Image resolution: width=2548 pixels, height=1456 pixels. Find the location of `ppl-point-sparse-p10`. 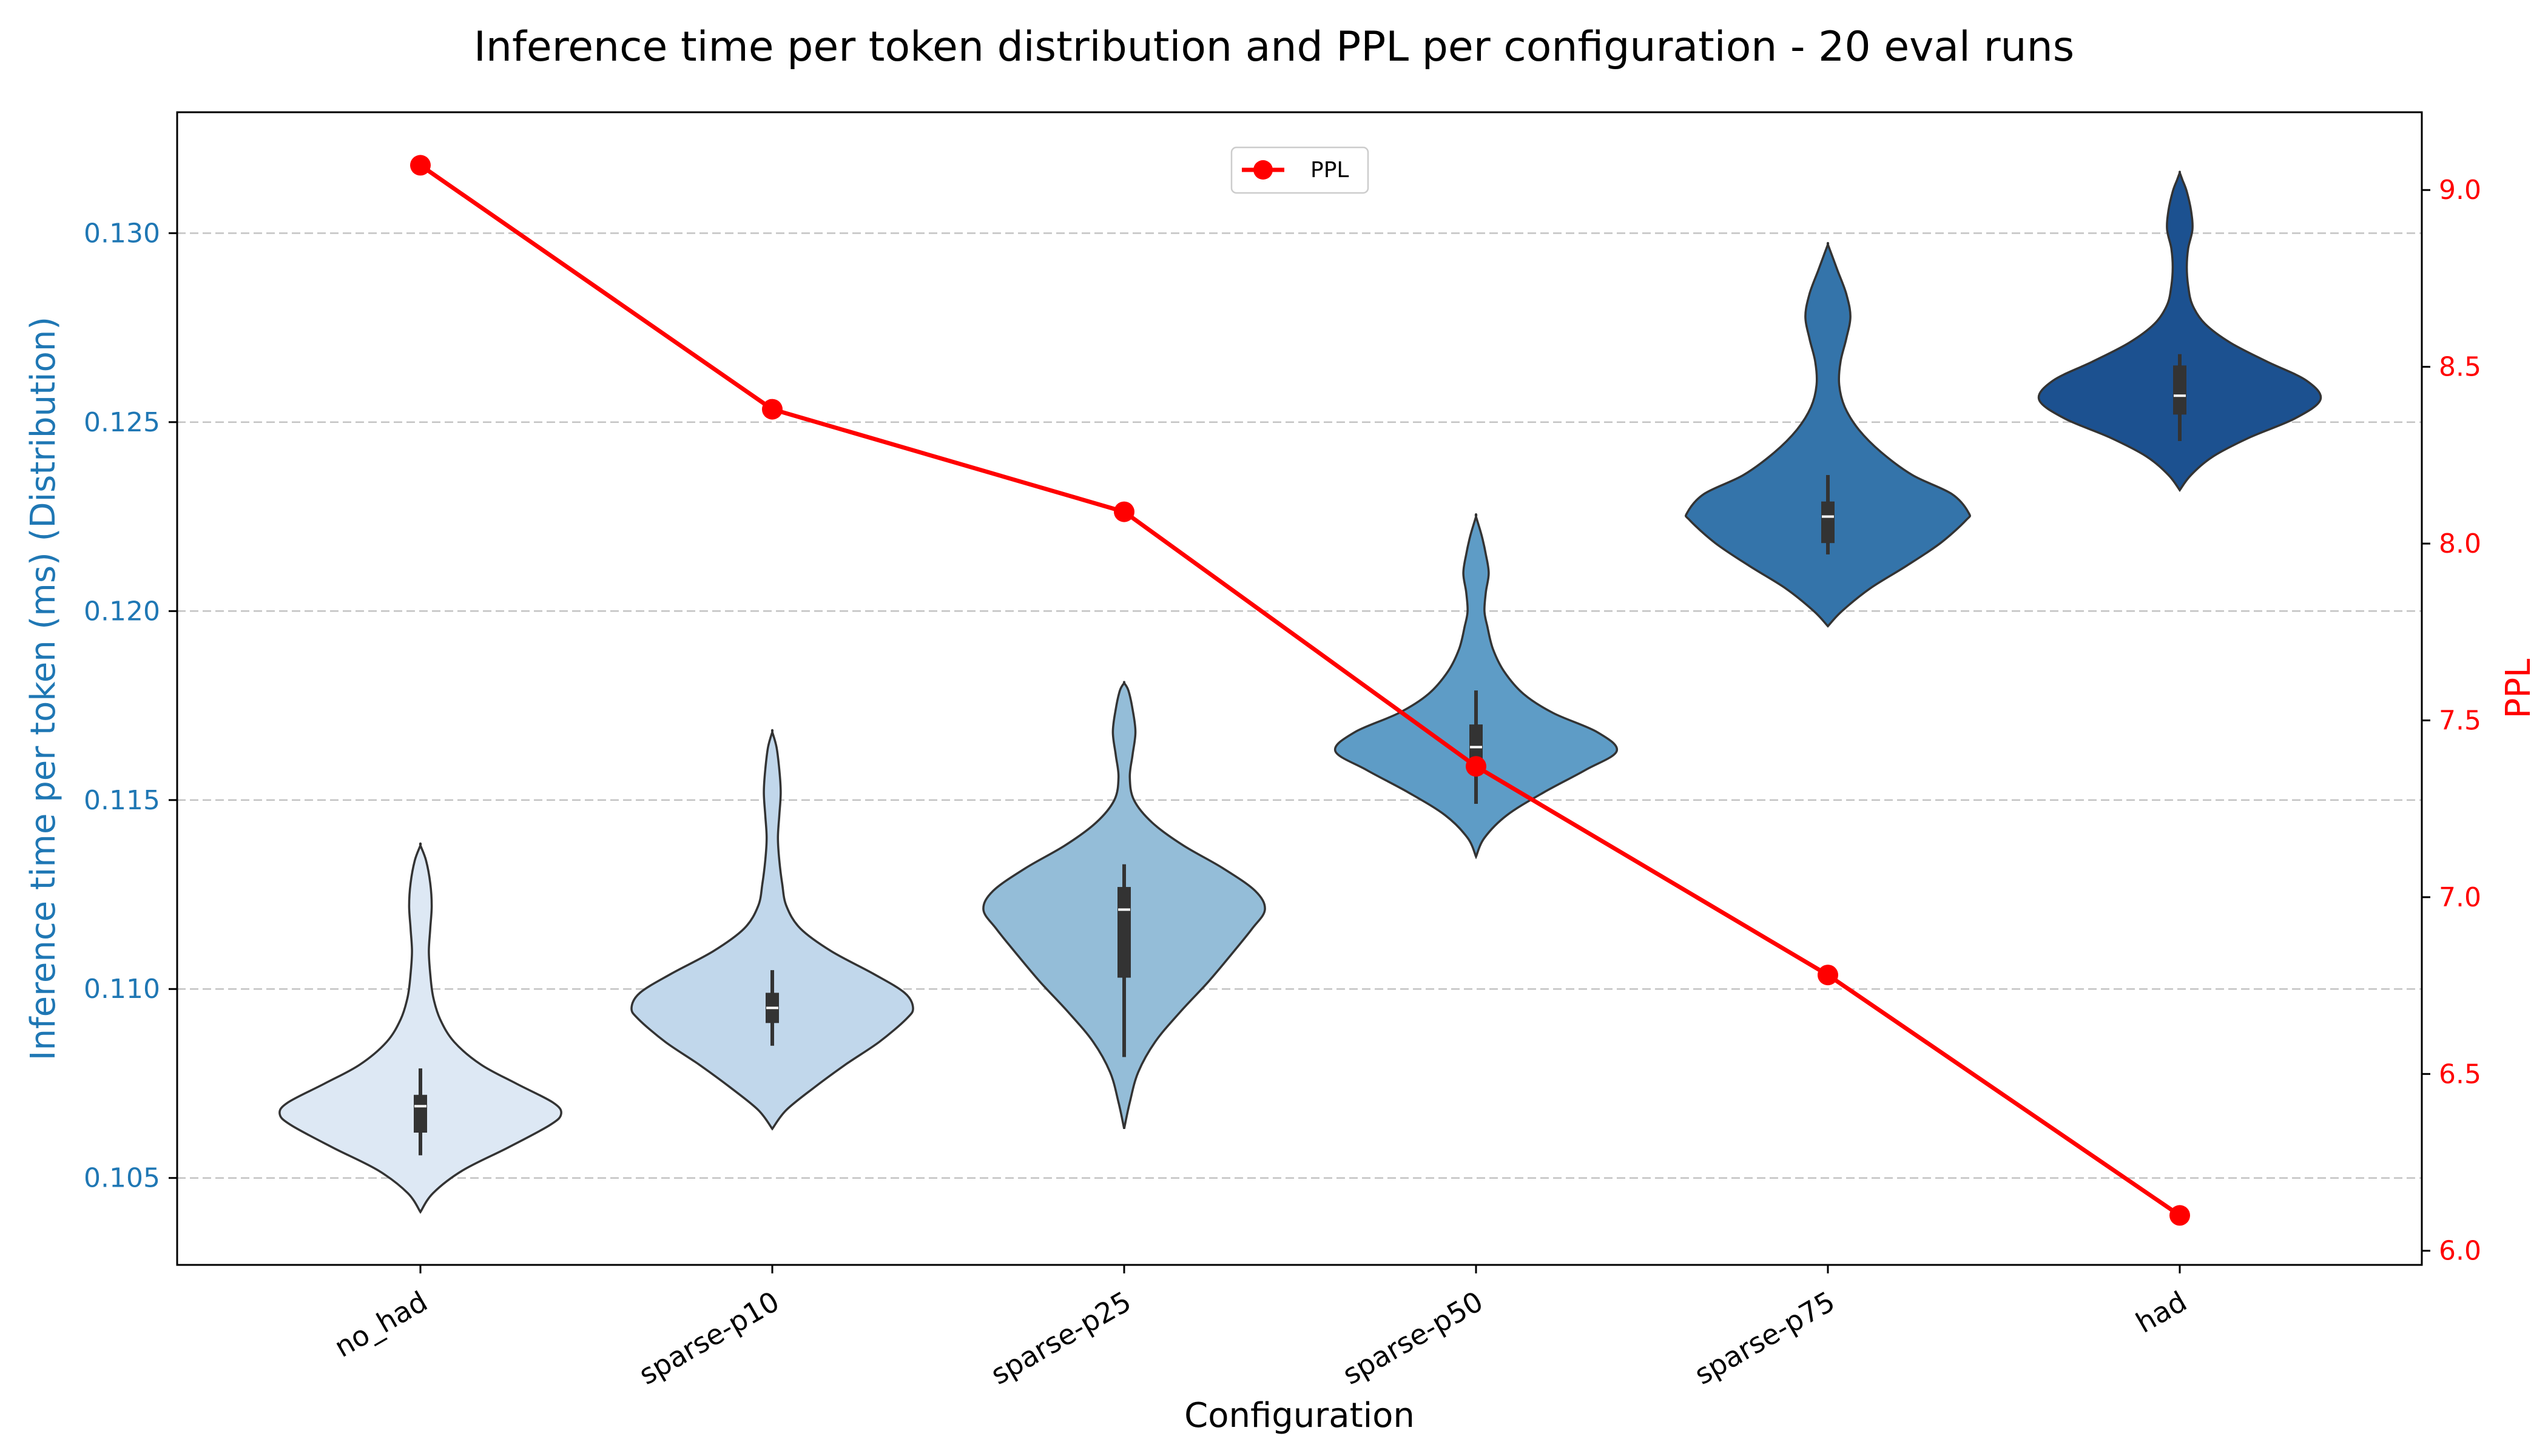

ppl-point-sparse-p10 is located at coordinates (772, 409).